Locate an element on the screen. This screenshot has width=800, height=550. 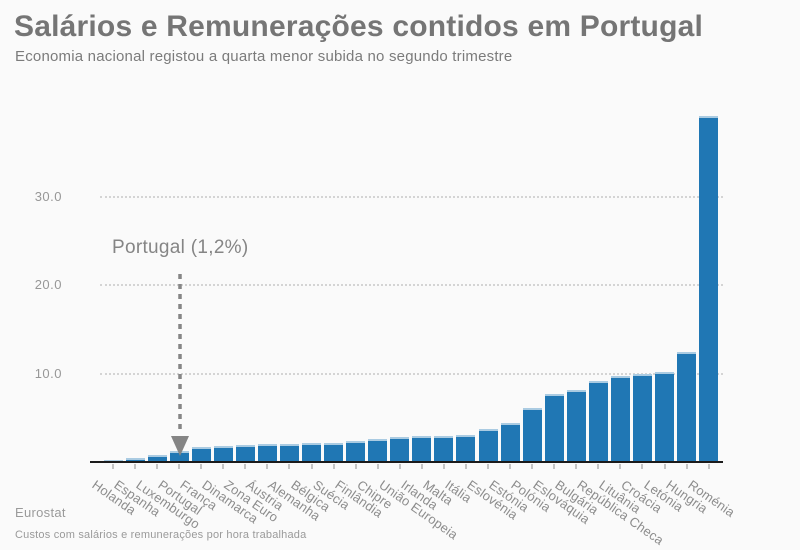
y-tick-label: 30.0 is located at coordinates (48, 197).